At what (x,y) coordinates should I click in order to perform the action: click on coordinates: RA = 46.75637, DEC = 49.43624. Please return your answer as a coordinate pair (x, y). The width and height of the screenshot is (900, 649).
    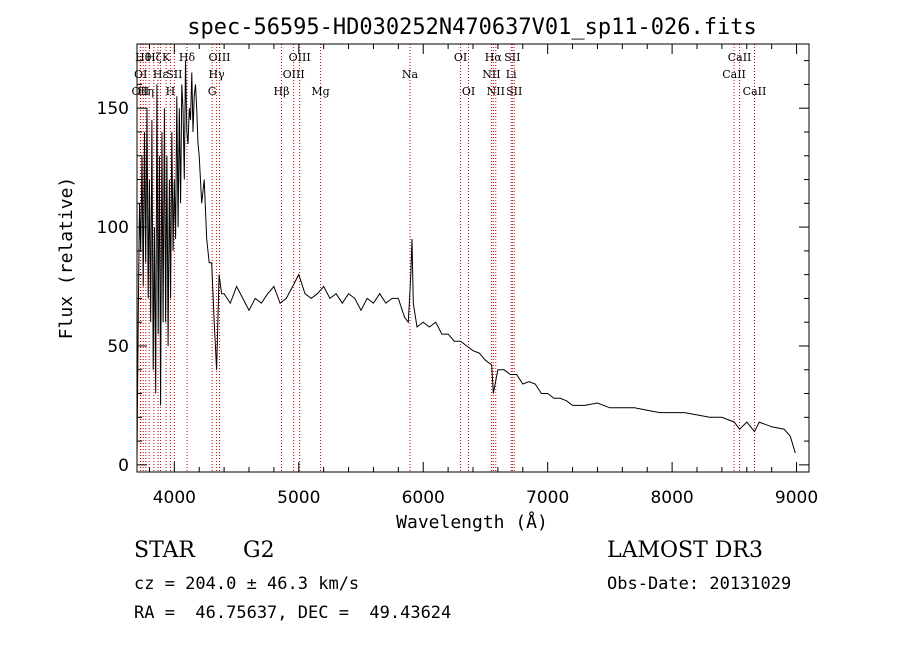
    Looking at the image, I should click on (293, 613).